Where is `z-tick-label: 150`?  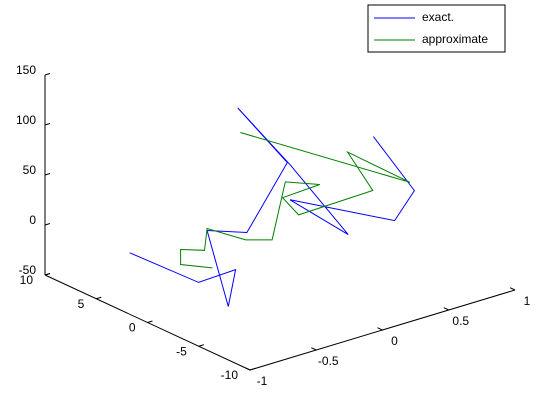
z-tick-label: 150 is located at coordinates (26, 70).